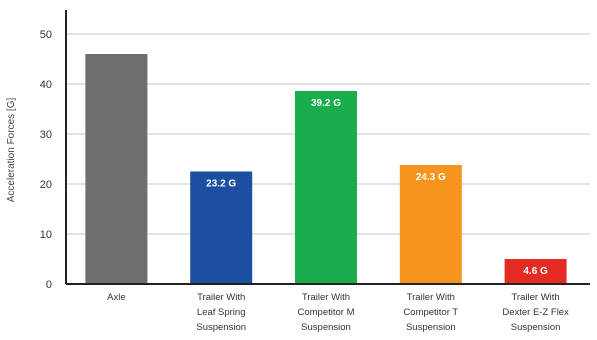 This screenshot has width=597, height=340. Describe the element at coordinates (46, 160) in the screenshot. I see `y-tick-labels: 0 10 20 30 40 50` at that location.